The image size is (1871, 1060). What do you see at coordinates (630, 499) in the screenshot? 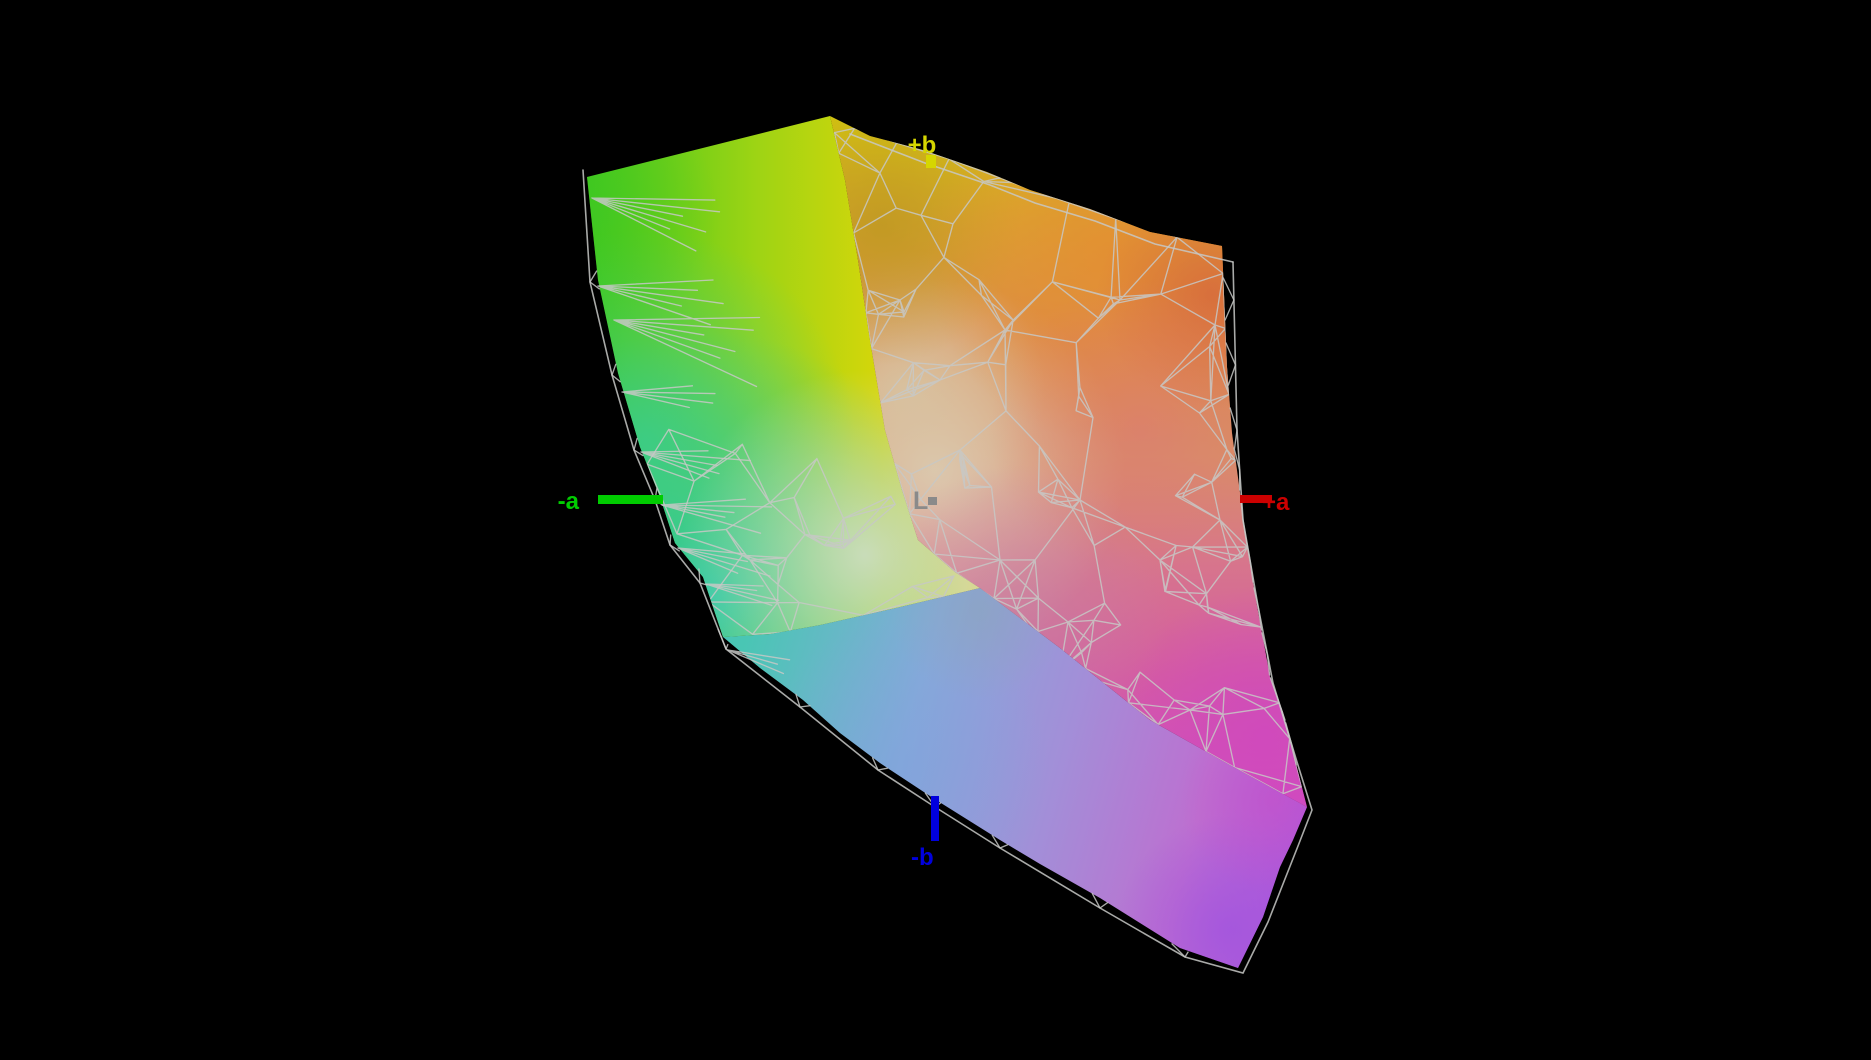
I see `axis-marker-a-neg` at bounding box center [630, 499].